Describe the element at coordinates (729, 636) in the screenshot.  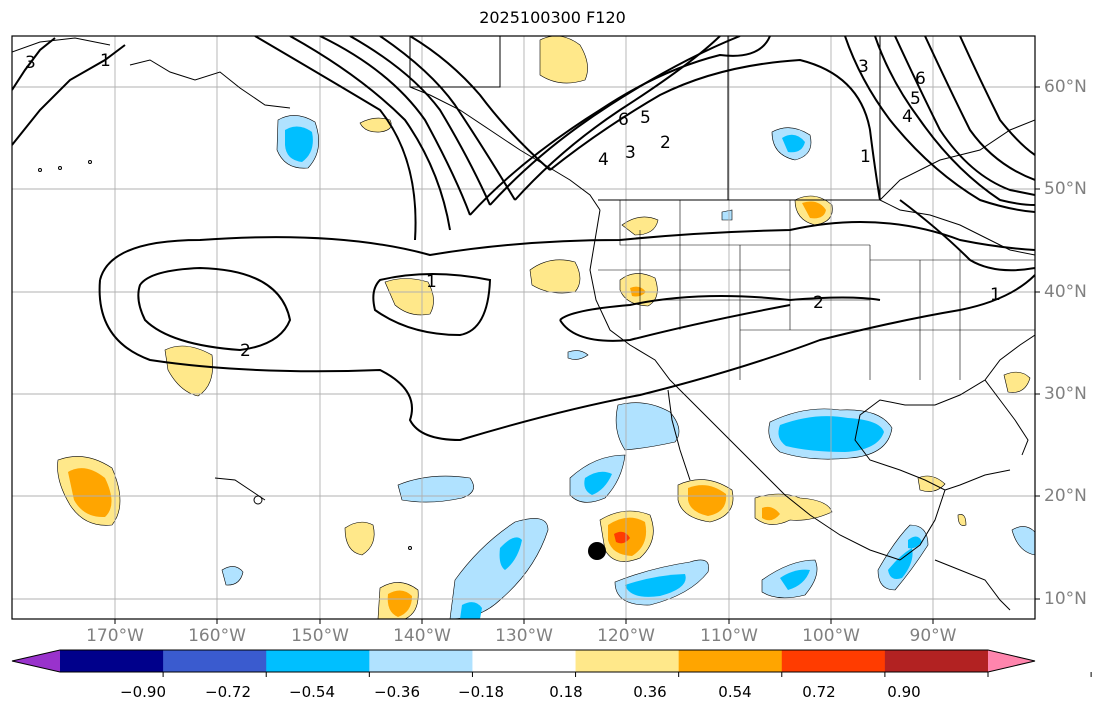
I see `lon-label-110w: 110°W` at that location.